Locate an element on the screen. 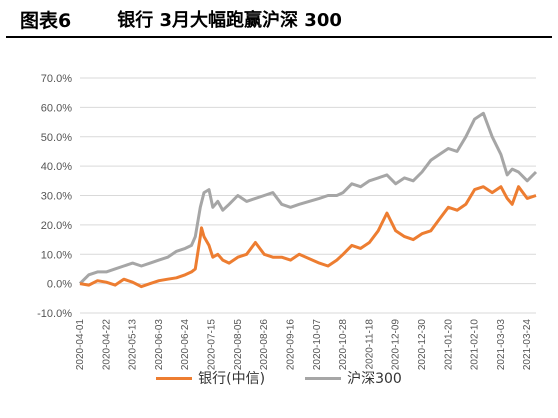 The image size is (558, 418). x-tick-label: 2020-08-05 is located at coordinates (238, 344).